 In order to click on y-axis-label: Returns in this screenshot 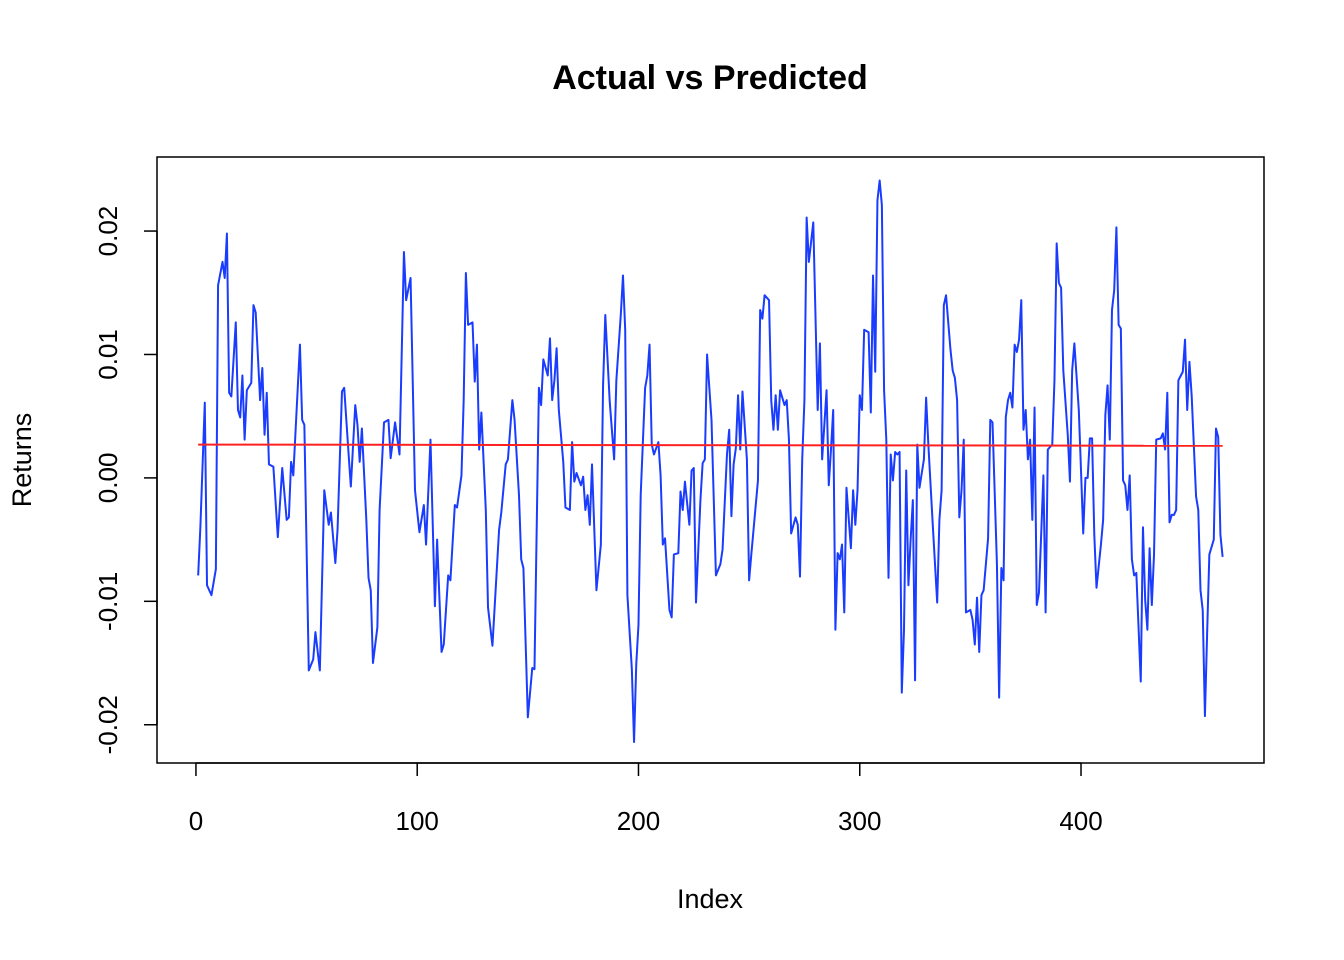, I will do `click(22, 460)`.